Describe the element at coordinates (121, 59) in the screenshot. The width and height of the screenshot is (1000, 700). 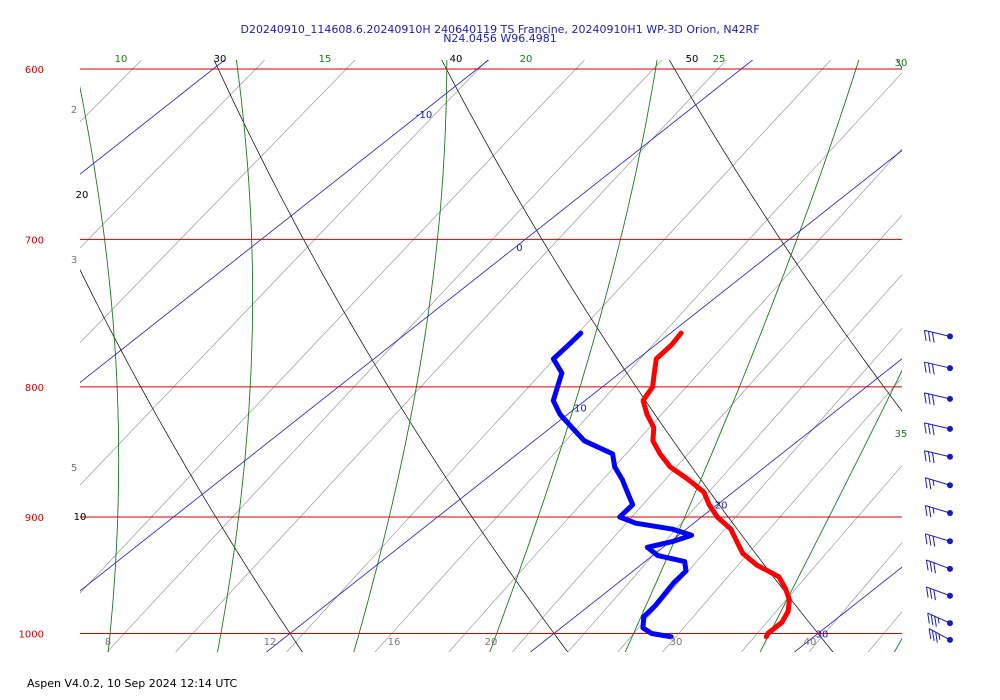
I see `moist-adiabat-label: 10` at that location.